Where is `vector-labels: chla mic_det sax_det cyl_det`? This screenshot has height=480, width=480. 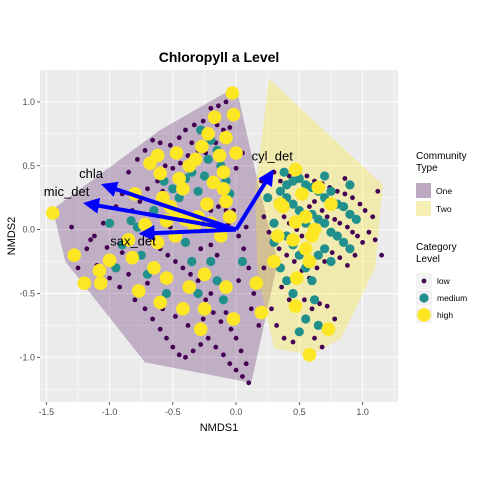 vector-labels: chla mic_det sax_det cyl_det is located at coordinates (168, 199).